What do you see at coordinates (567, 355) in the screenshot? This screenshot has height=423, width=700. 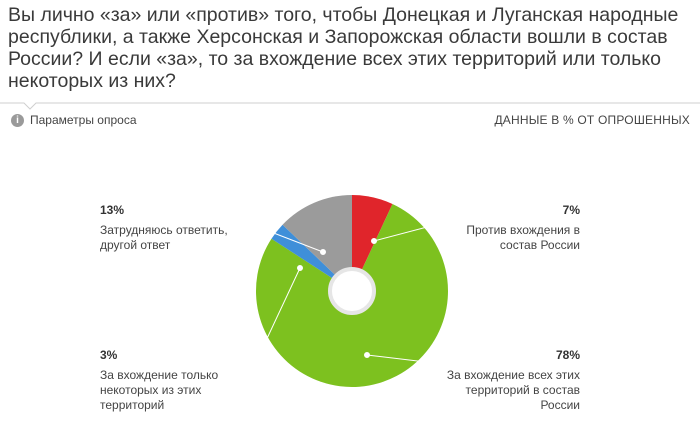 I see `value-label: 78%` at bounding box center [567, 355].